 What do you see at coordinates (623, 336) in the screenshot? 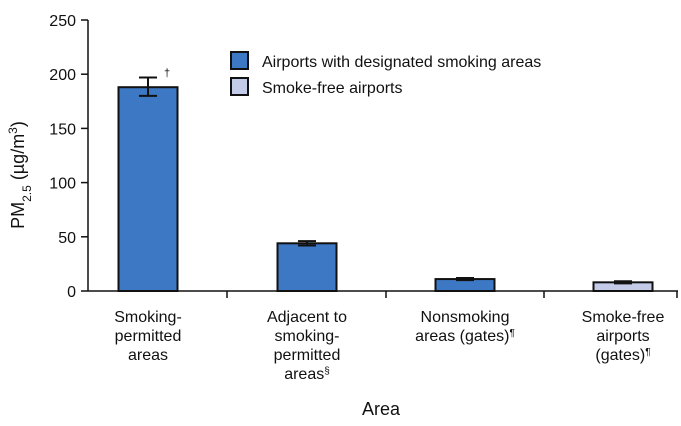
I see `category-label: Smoke-free airports (gates)¶` at bounding box center [623, 336].